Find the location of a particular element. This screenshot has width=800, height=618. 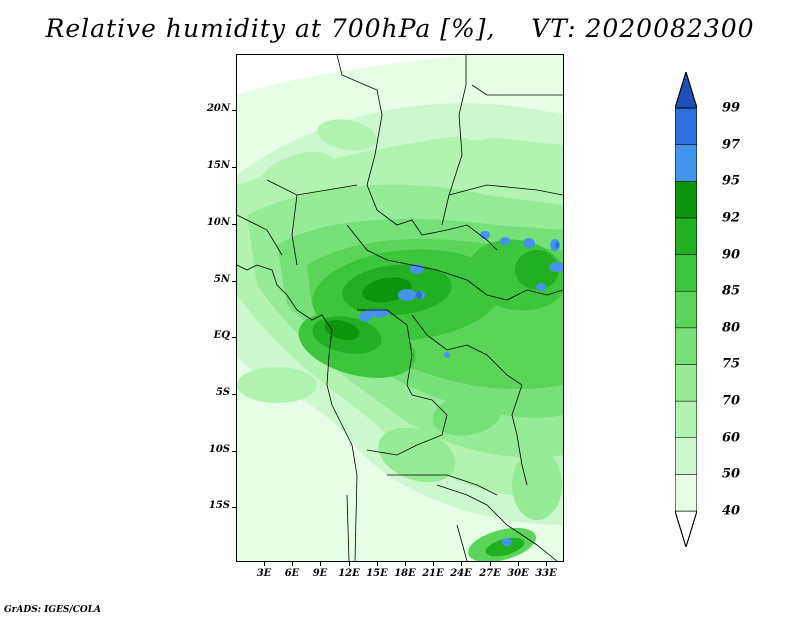

lon-label-12e: 12E is located at coordinates (349, 573).